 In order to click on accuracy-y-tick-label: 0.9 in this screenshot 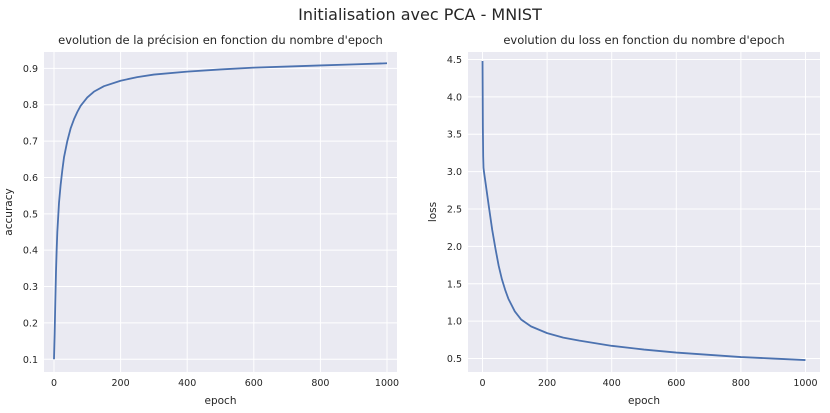, I will do `click(30, 69)`.